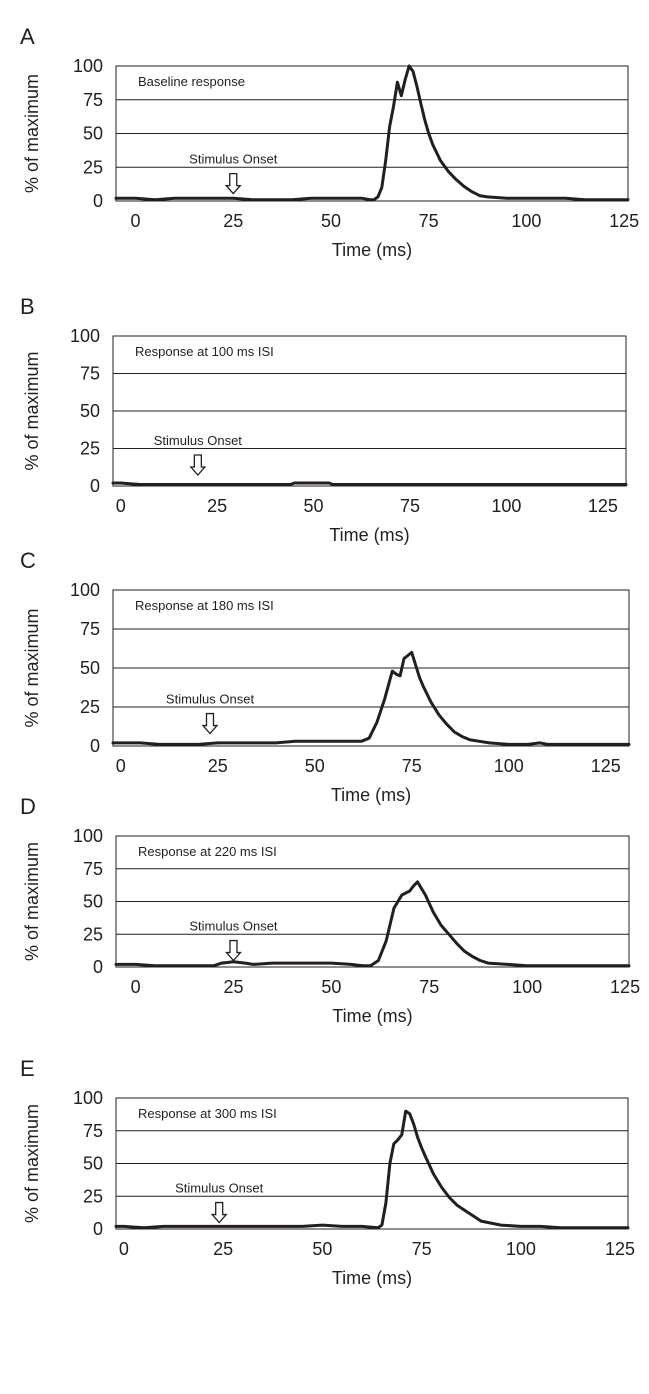 This screenshot has height=1394, width=649. Describe the element at coordinates (27, 306) in the screenshot. I see `panel-letter: B` at that location.